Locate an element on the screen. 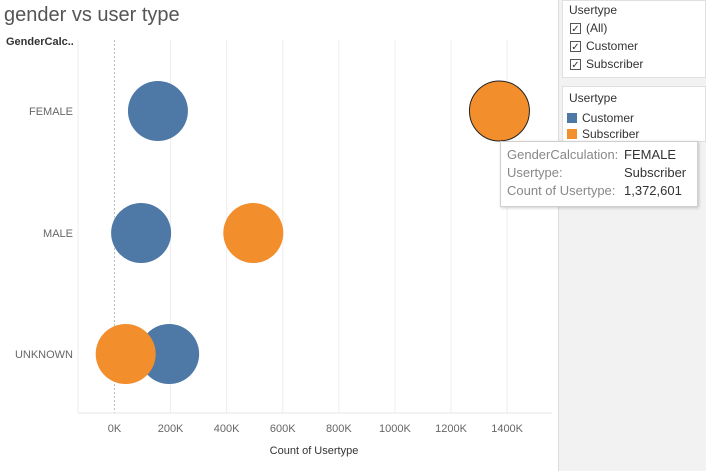  filter-title: Usertype is located at coordinates (593, 10).